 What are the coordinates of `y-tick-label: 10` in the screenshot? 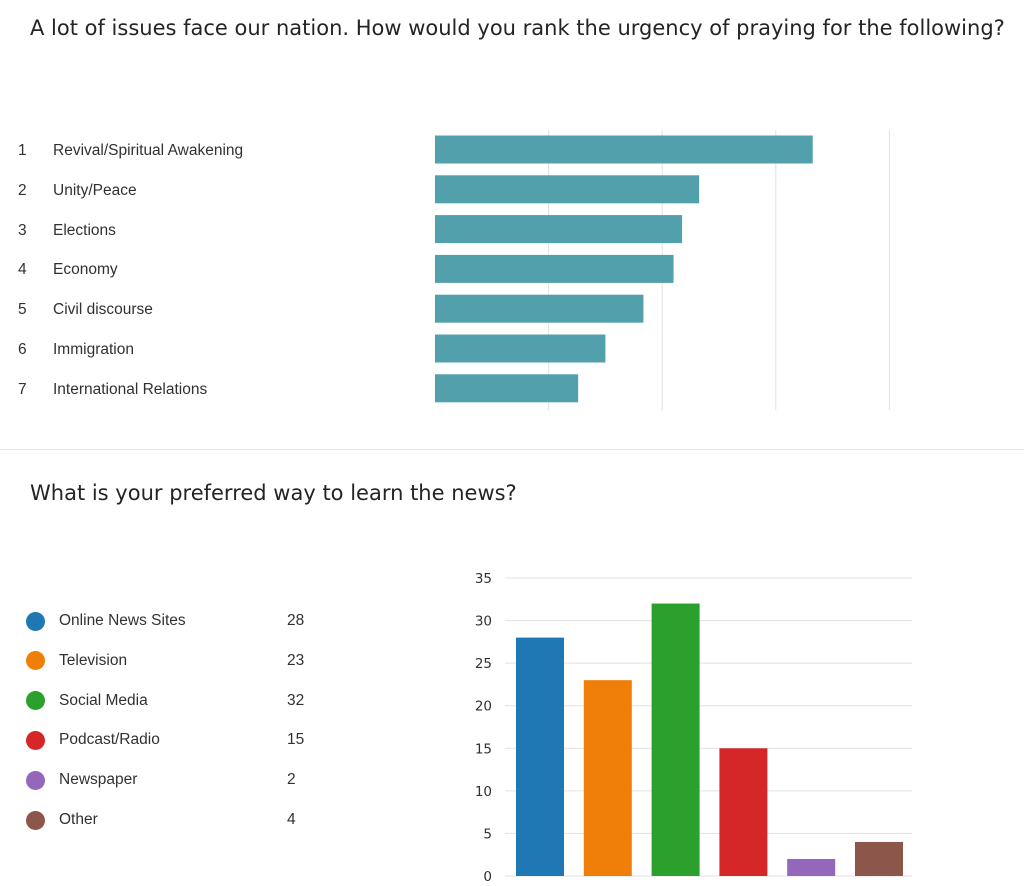 It's located at (483, 792).